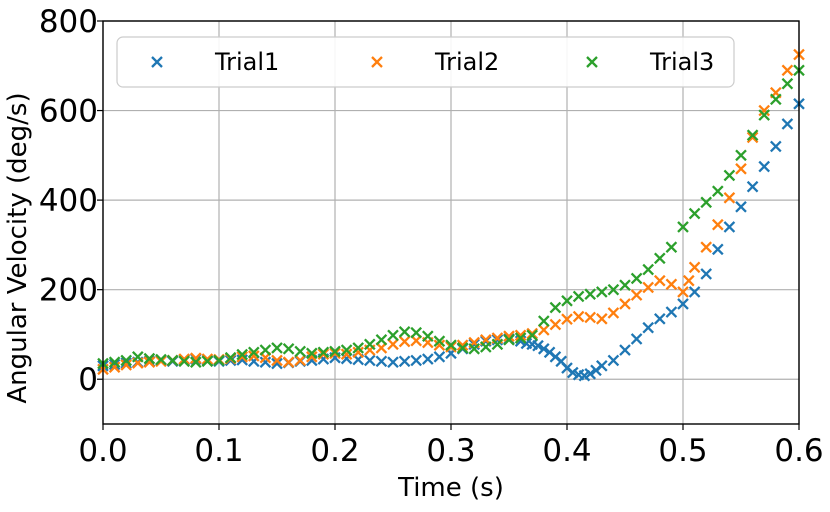 The width and height of the screenshot is (830, 512). I want to click on legend-items: Trial1 Trial2 Trial3, so click(432, 62).